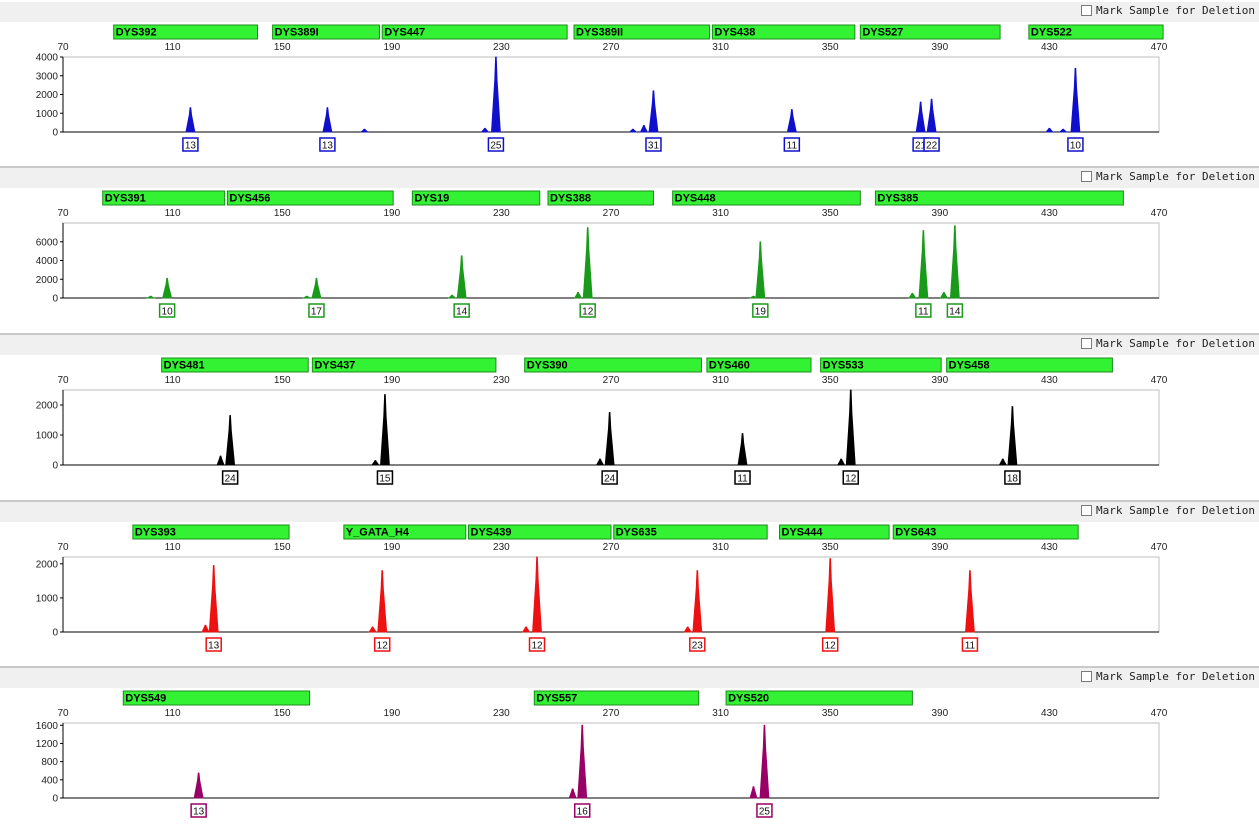 This screenshot has width=1259, height=833. Describe the element at coordinates (501, 713) in the screenshot. I see `x-tick-label: 230` at that location.